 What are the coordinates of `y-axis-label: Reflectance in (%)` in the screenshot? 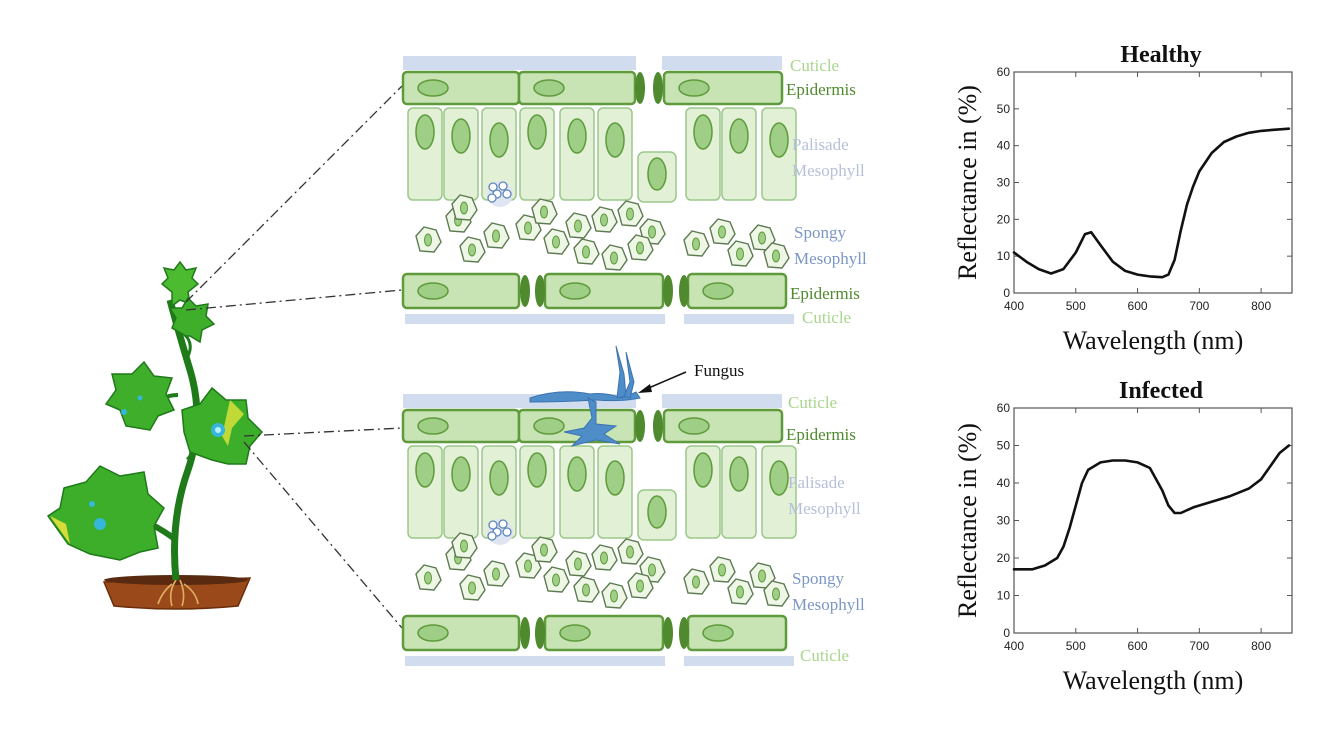 It's located at (967, 520).